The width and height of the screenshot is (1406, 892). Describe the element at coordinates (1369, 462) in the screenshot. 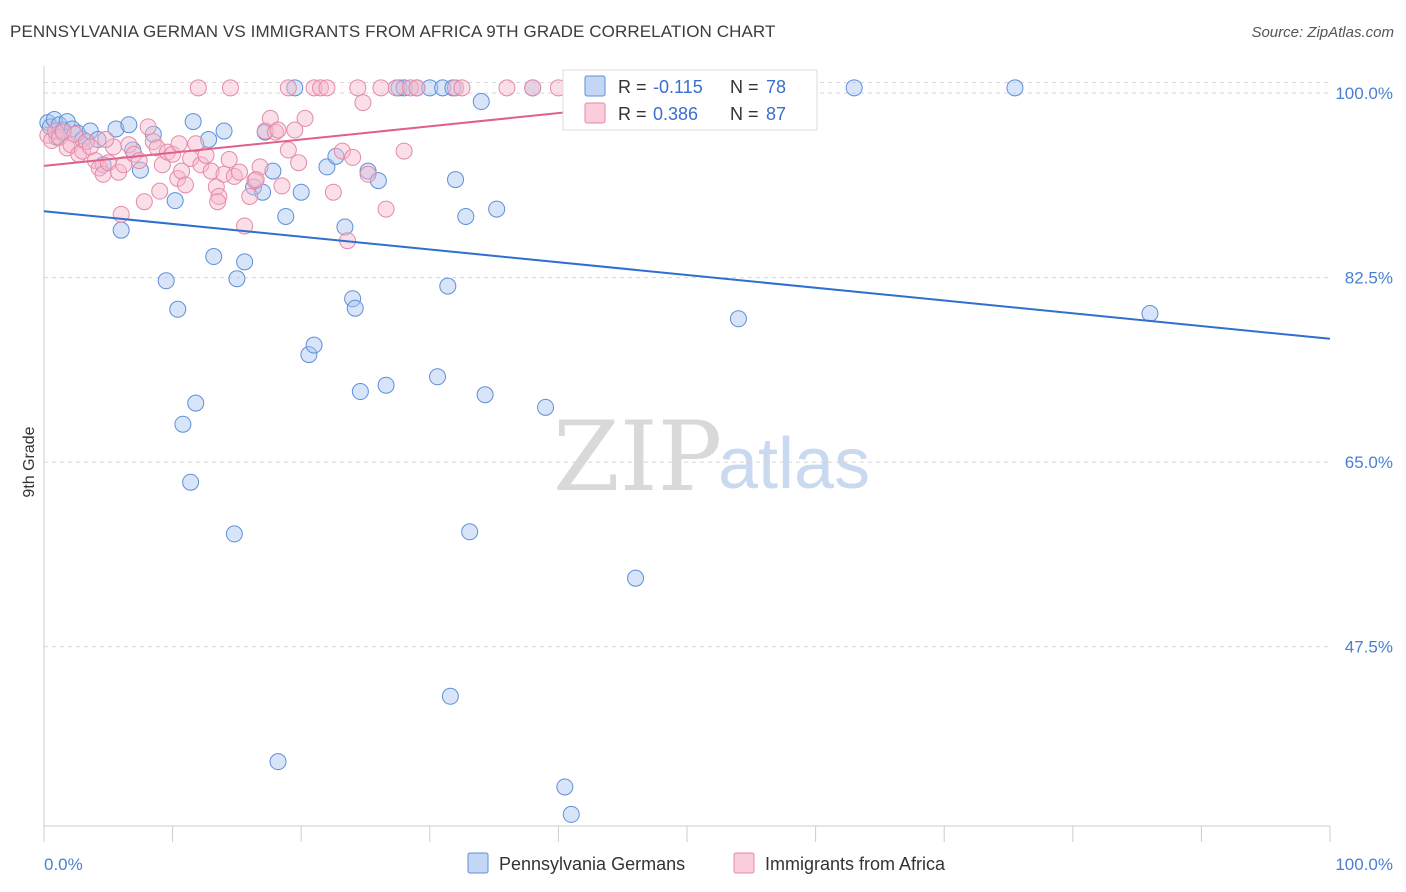

I see `y-tick-label: 65.0%` at that location.